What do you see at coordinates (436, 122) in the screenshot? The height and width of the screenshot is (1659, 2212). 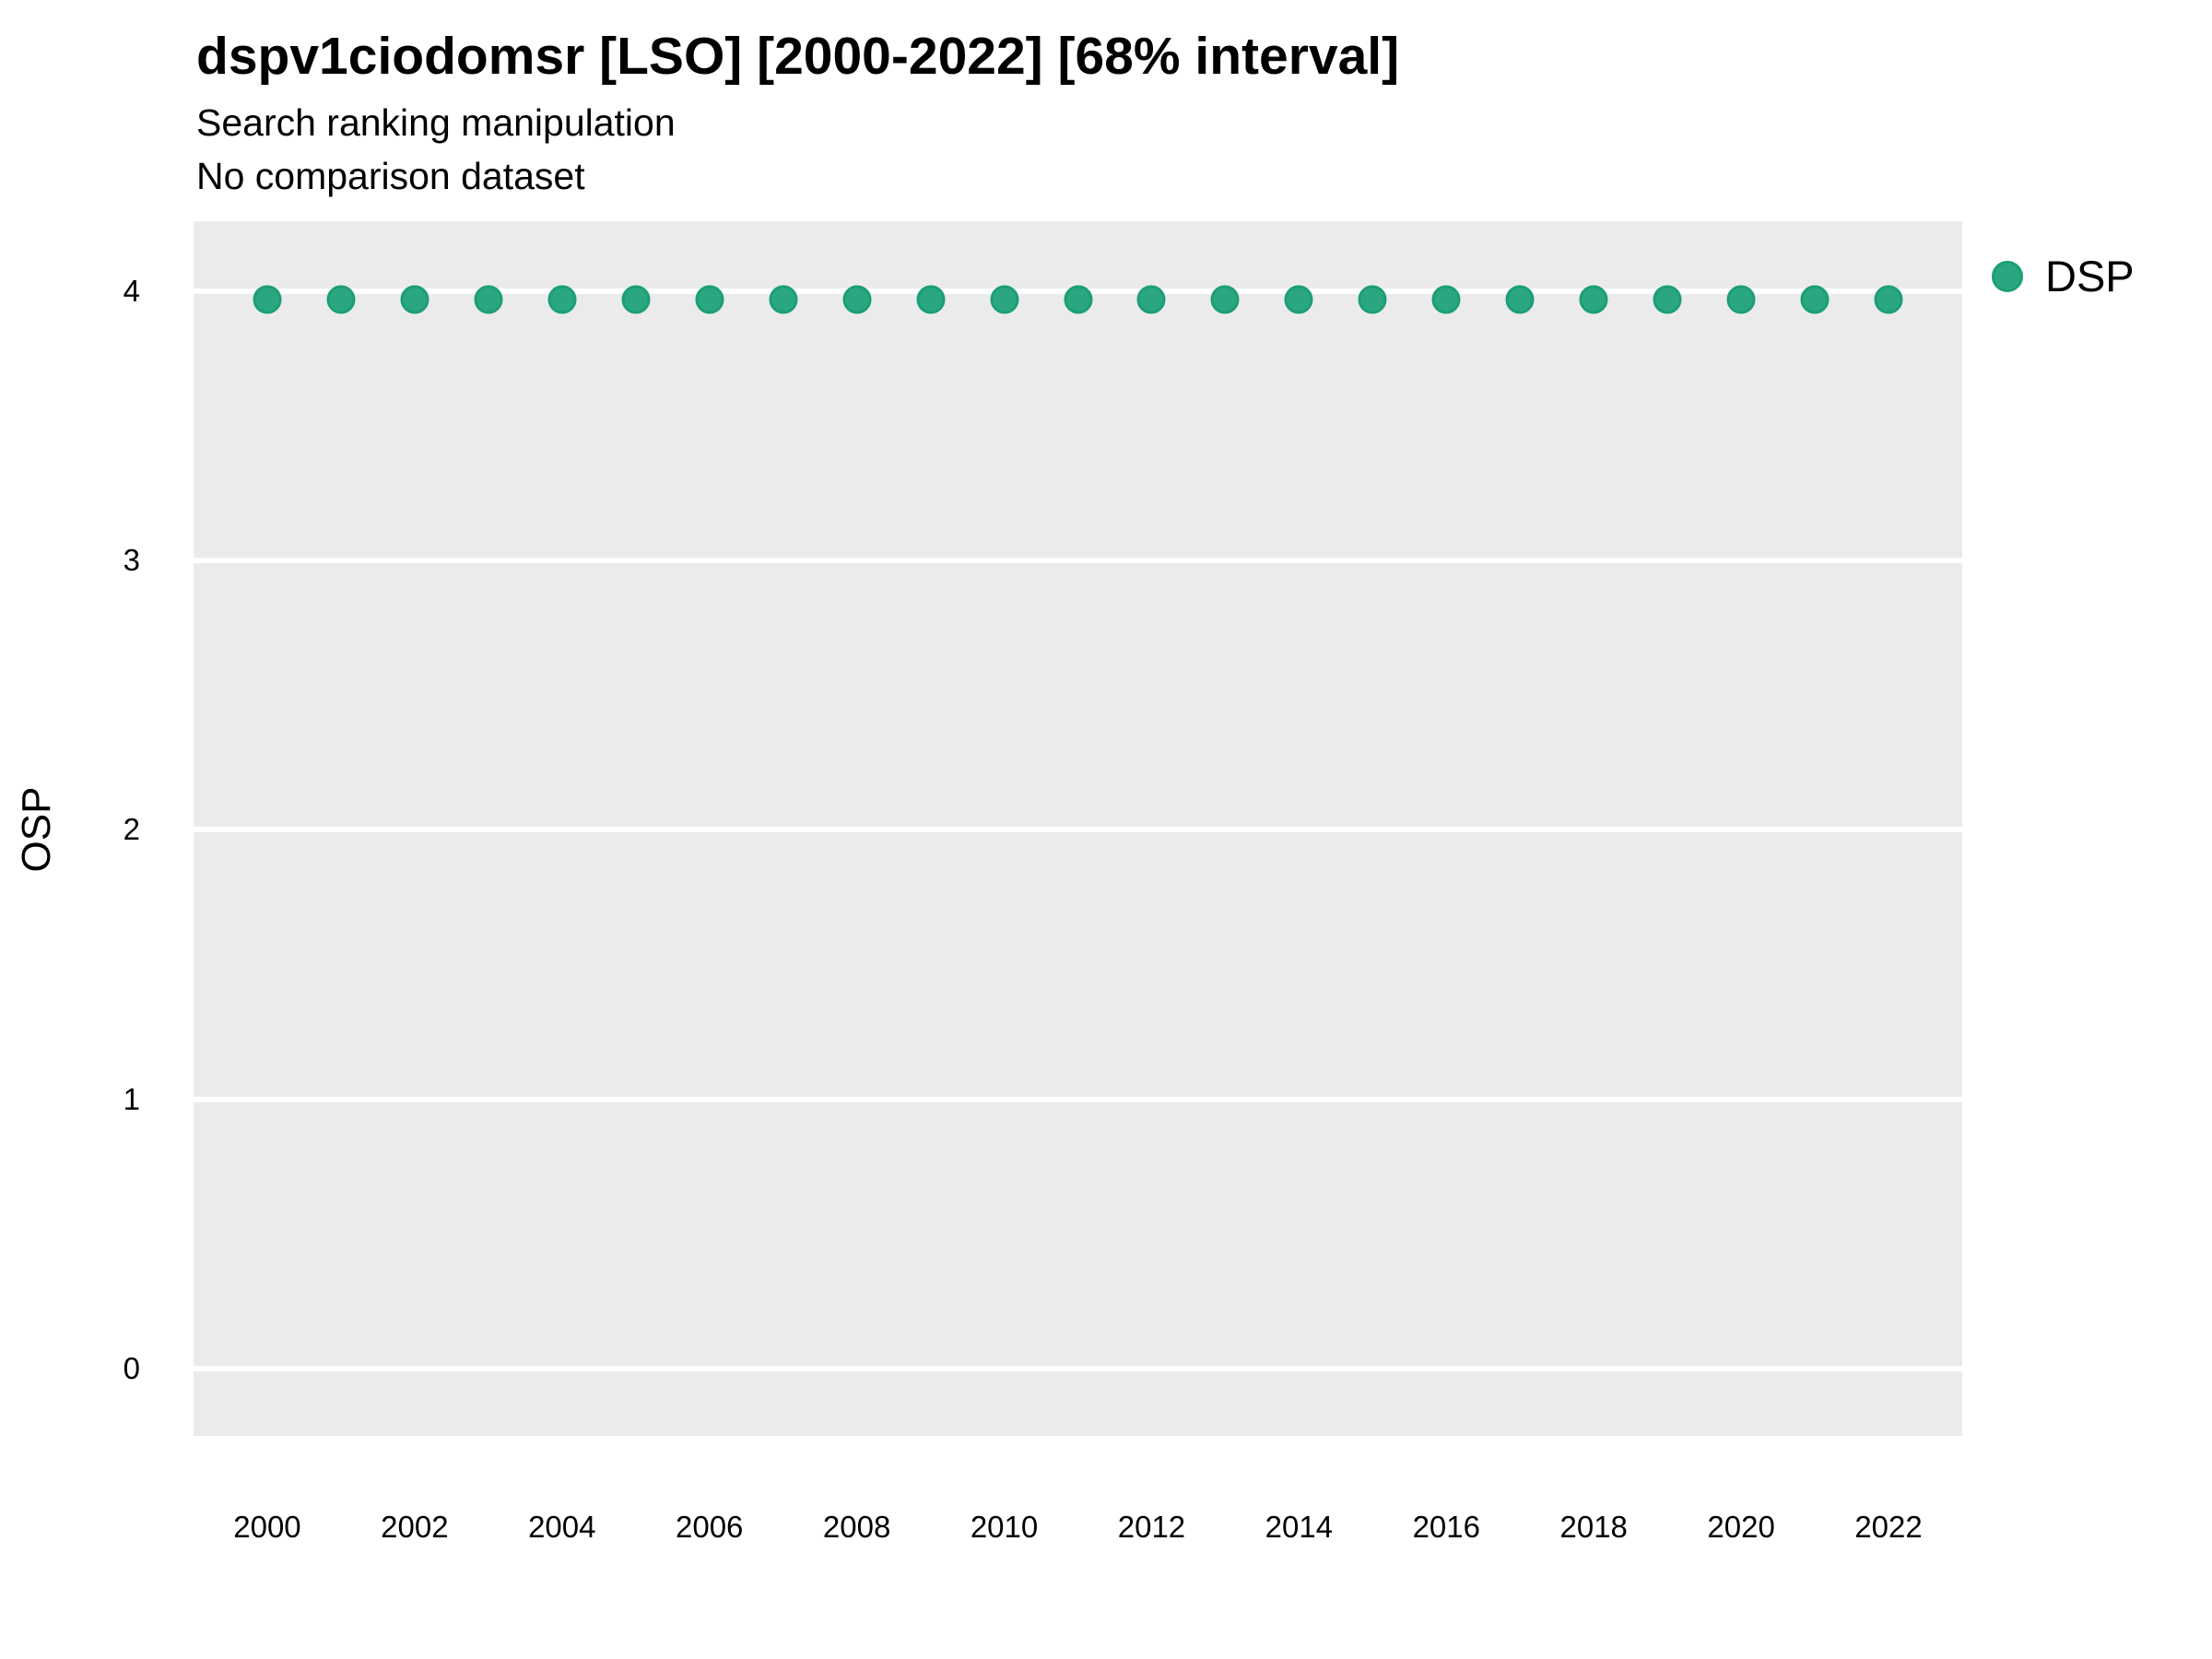 I see `chart-subtitle: Search ranking manipulation` at bounding box center [436, 122].